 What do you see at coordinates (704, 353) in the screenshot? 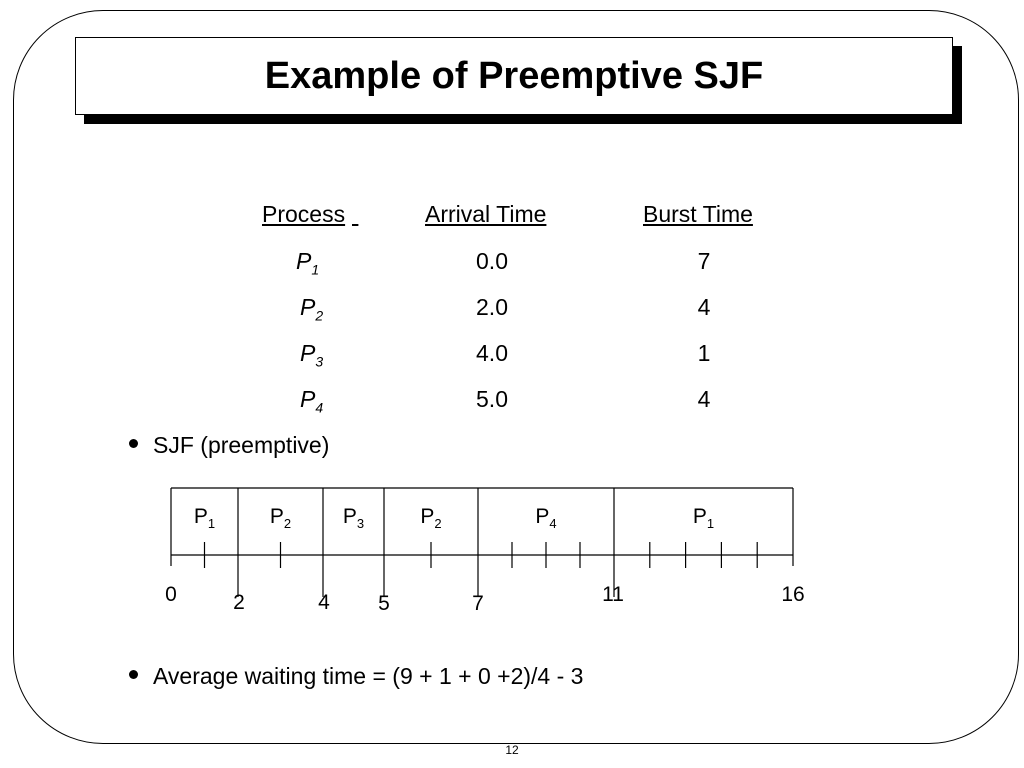
I see `burst-cell: 1` at bounding box center [704, 353].